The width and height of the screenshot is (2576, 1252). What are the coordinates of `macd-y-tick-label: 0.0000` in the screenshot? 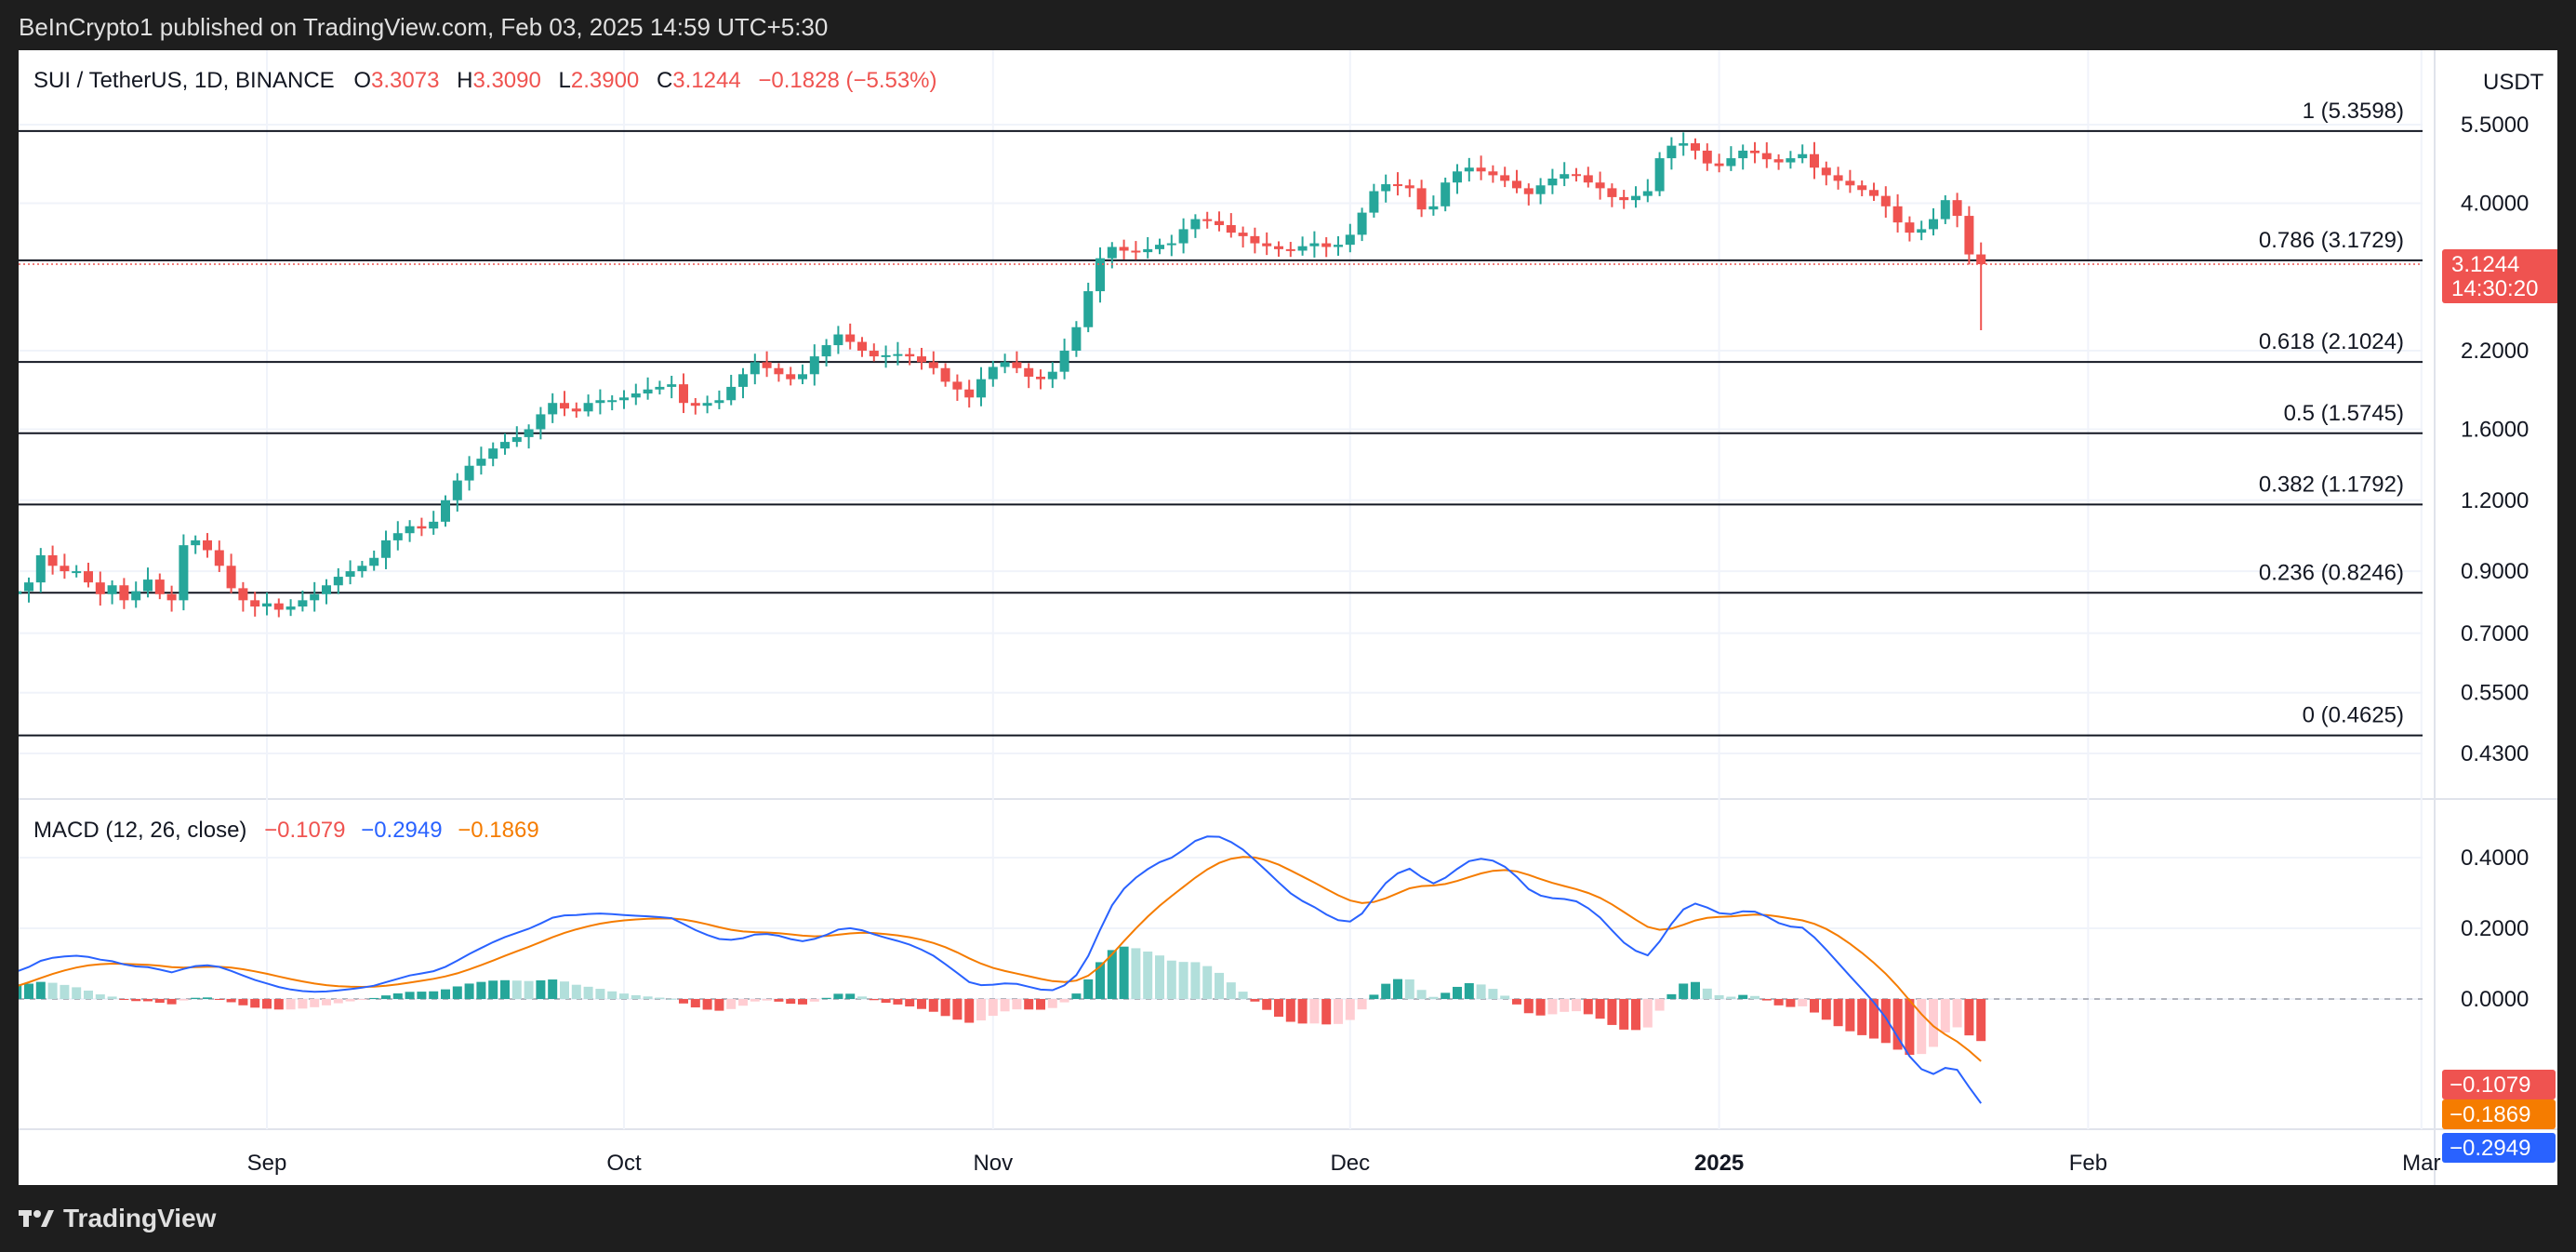 It's located at (2495, 999).